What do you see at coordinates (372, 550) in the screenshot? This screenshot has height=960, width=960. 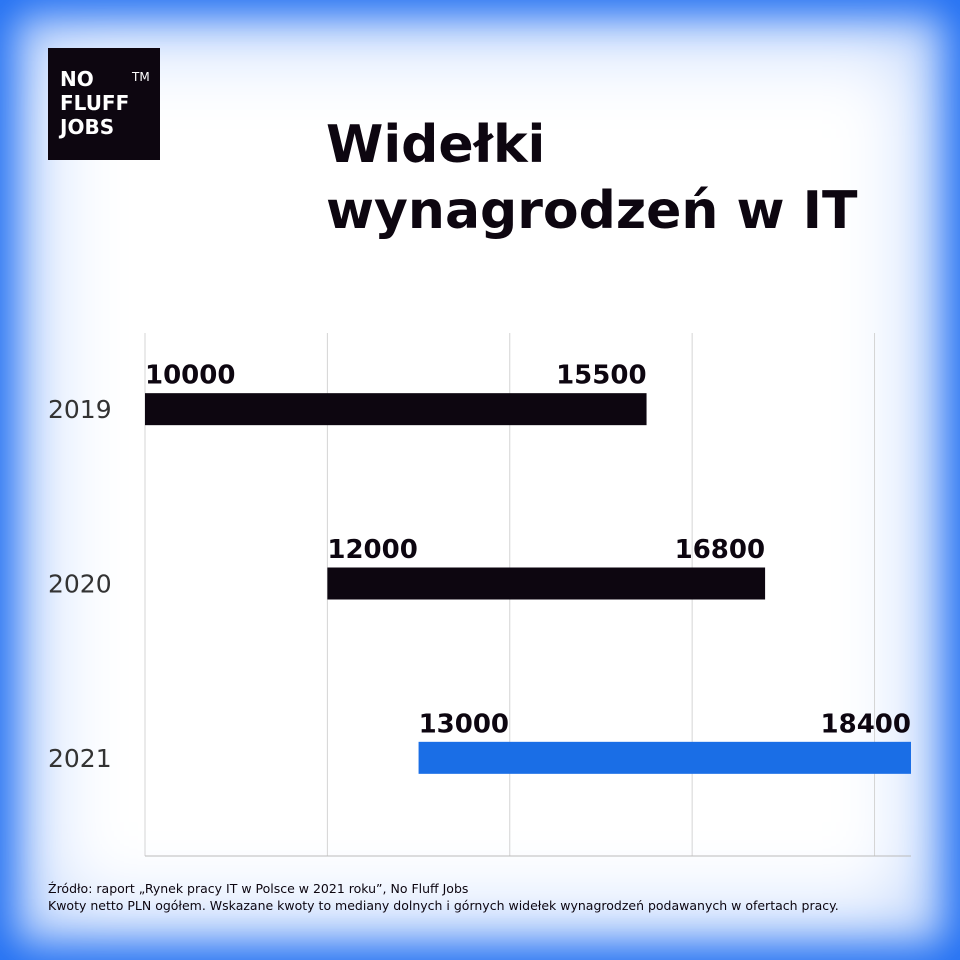 I see `value-label: 12000` at bounding box center [372, 550].